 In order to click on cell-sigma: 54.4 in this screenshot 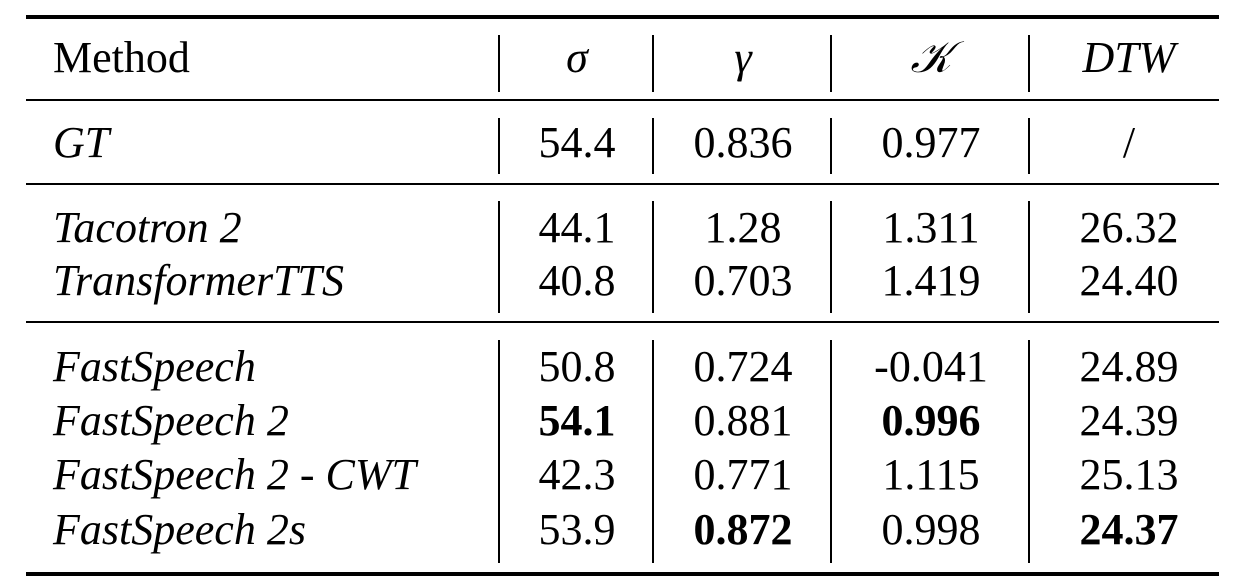, I will do `click(577, 142)`.